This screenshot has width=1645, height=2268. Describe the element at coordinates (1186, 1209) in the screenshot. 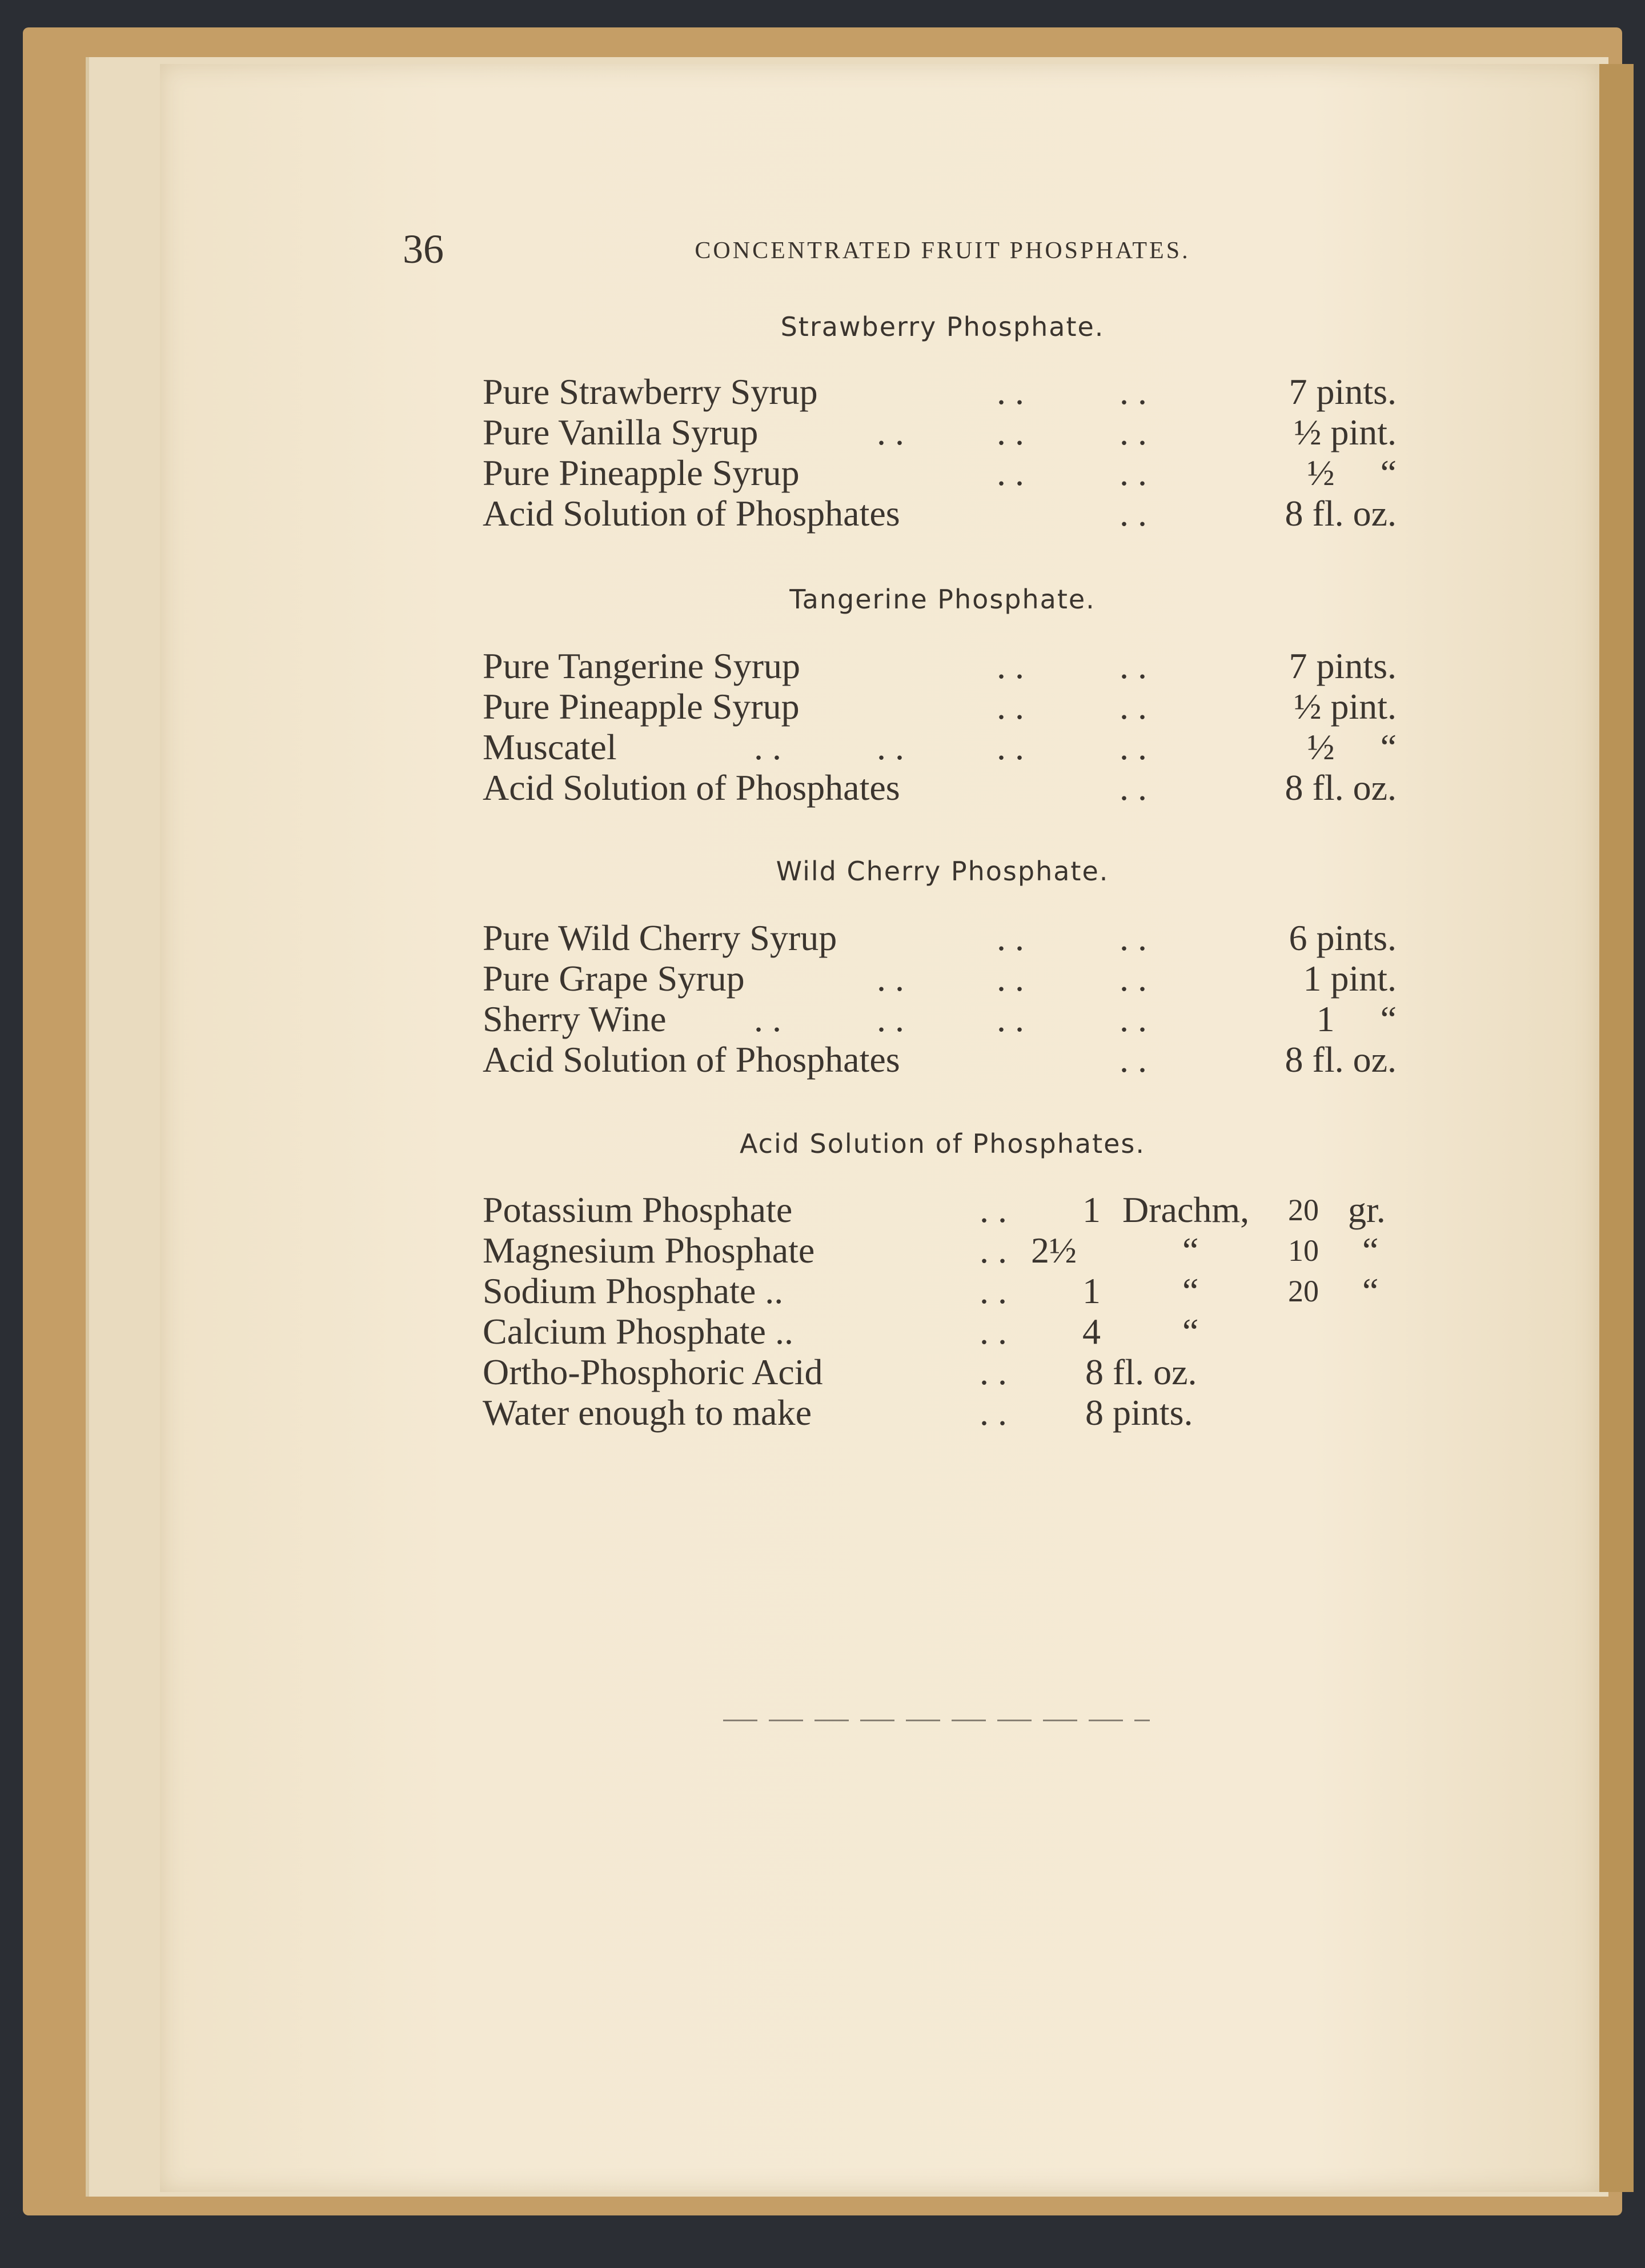

I see `unit: Drachm,` at that location.